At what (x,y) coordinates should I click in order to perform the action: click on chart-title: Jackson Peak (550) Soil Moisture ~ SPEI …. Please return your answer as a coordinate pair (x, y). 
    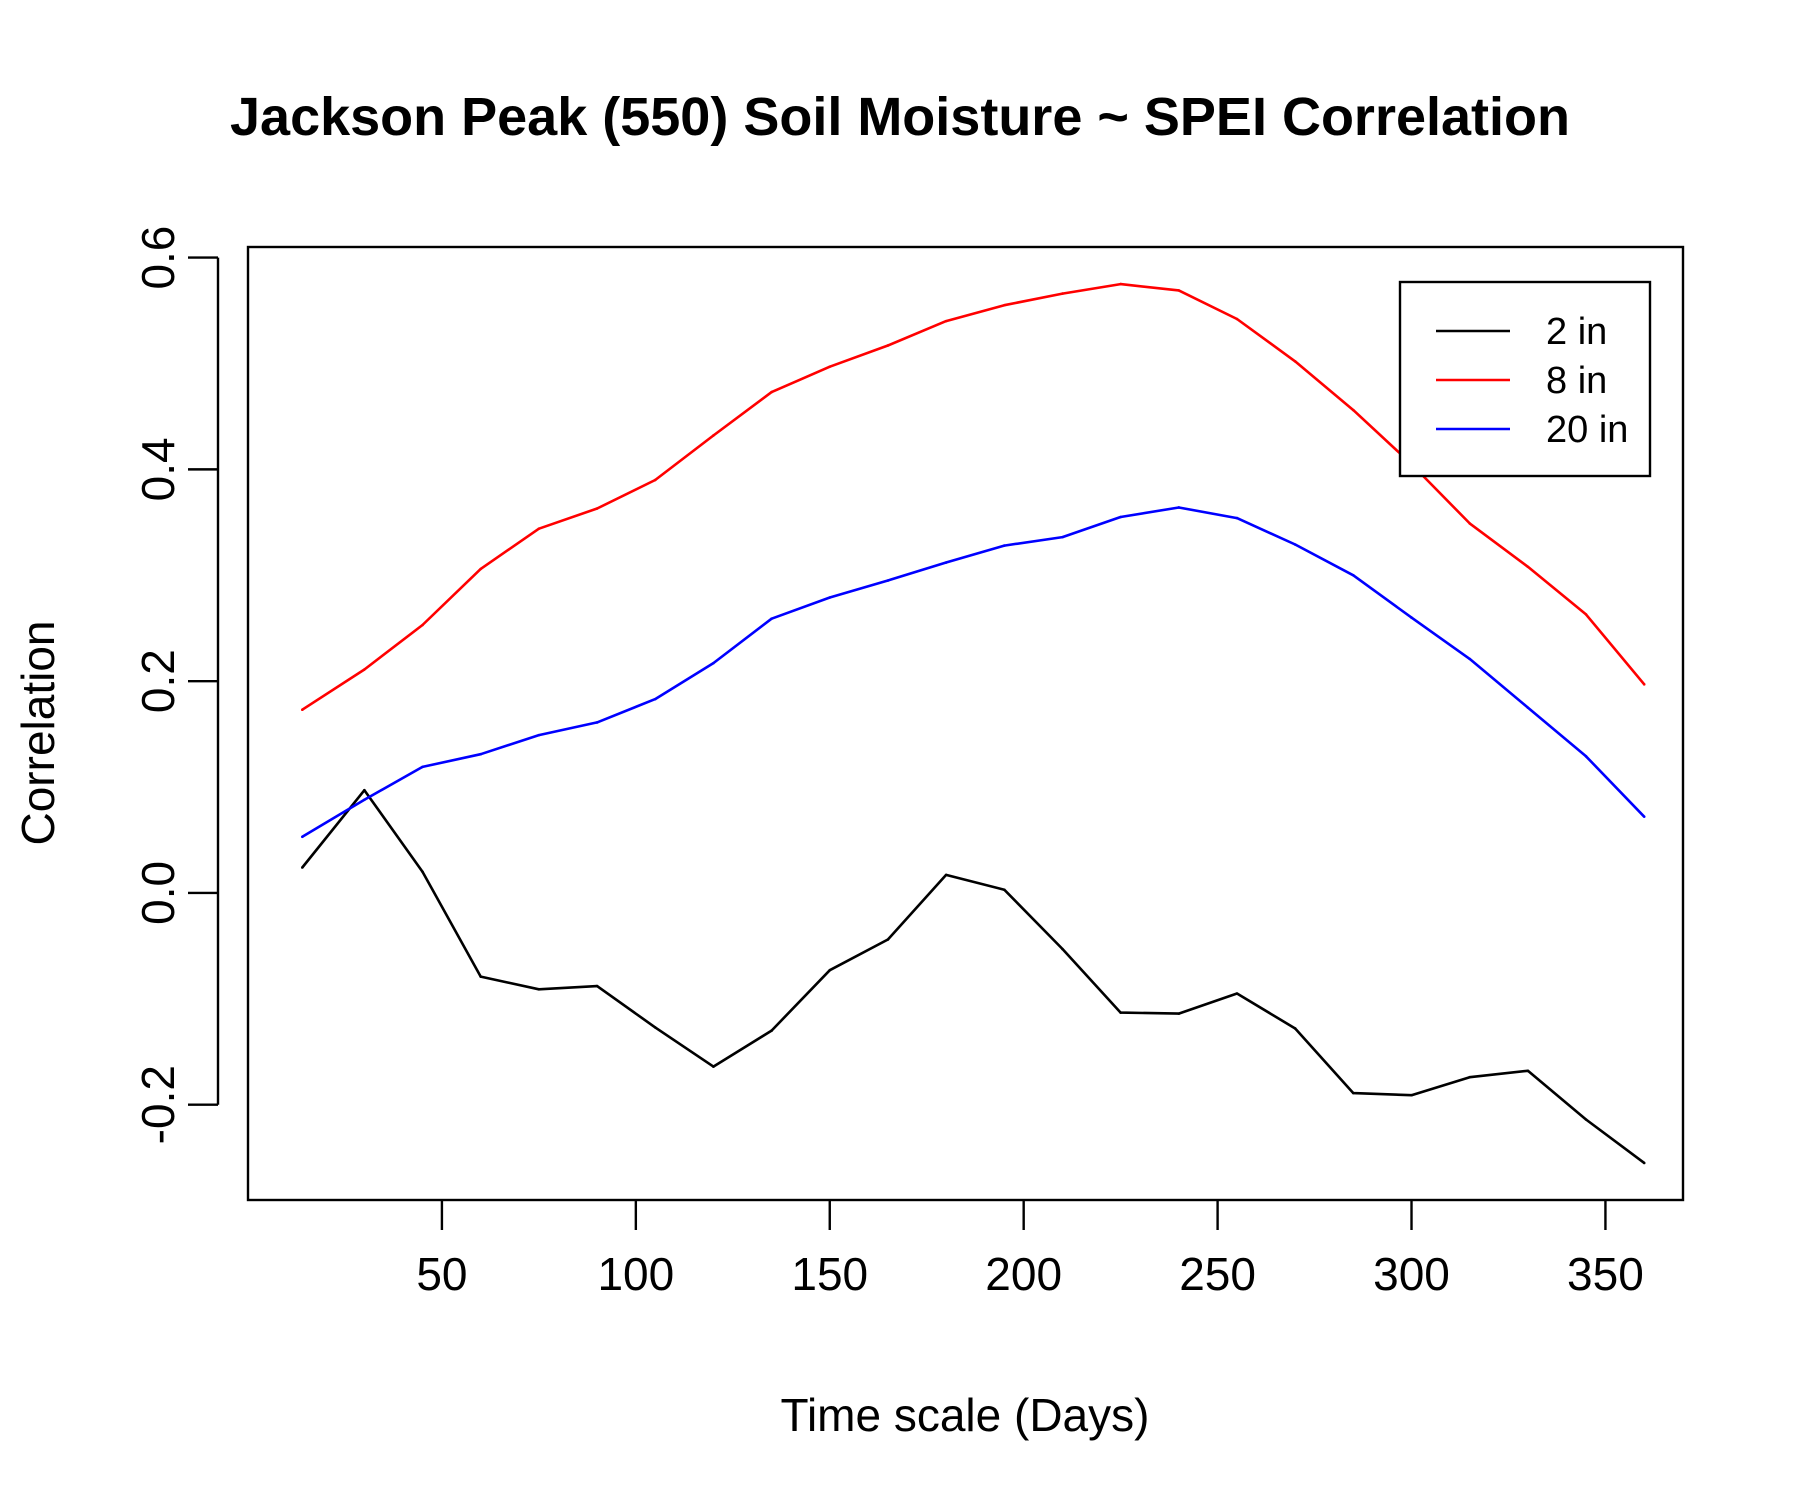
    Looking at the image, I should click on (900, 117).